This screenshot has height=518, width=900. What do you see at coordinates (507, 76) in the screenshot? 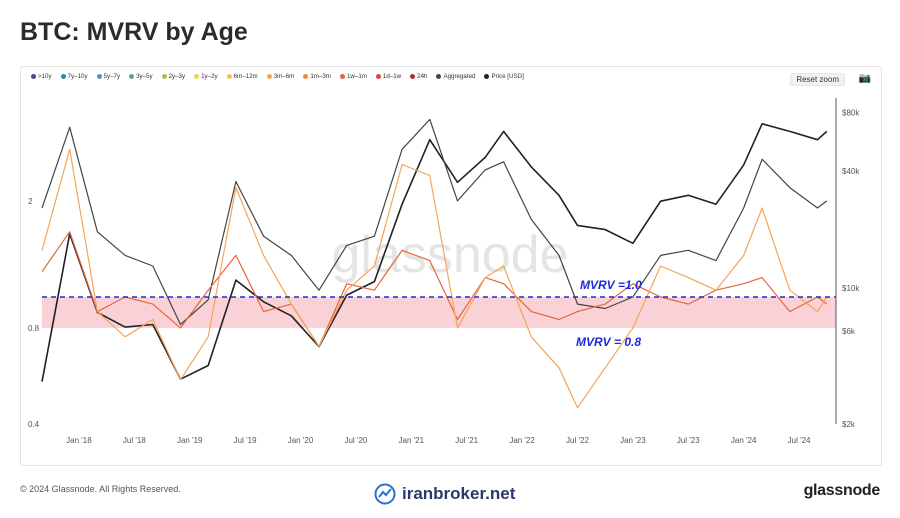
I see `legend-label: Price [USD]` at bounding box center [507, 76].